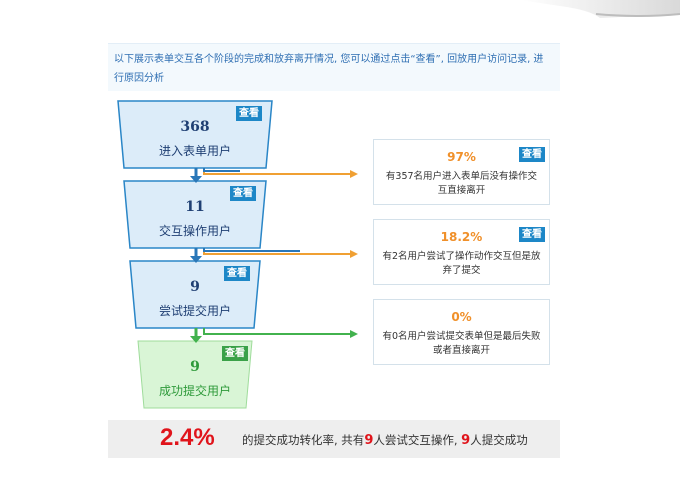 The height and width of the screenshot is (483, 680). Describe the element at coordinates (466, 440) in the screenshot. I see `summary-success-count: 9` at that location.